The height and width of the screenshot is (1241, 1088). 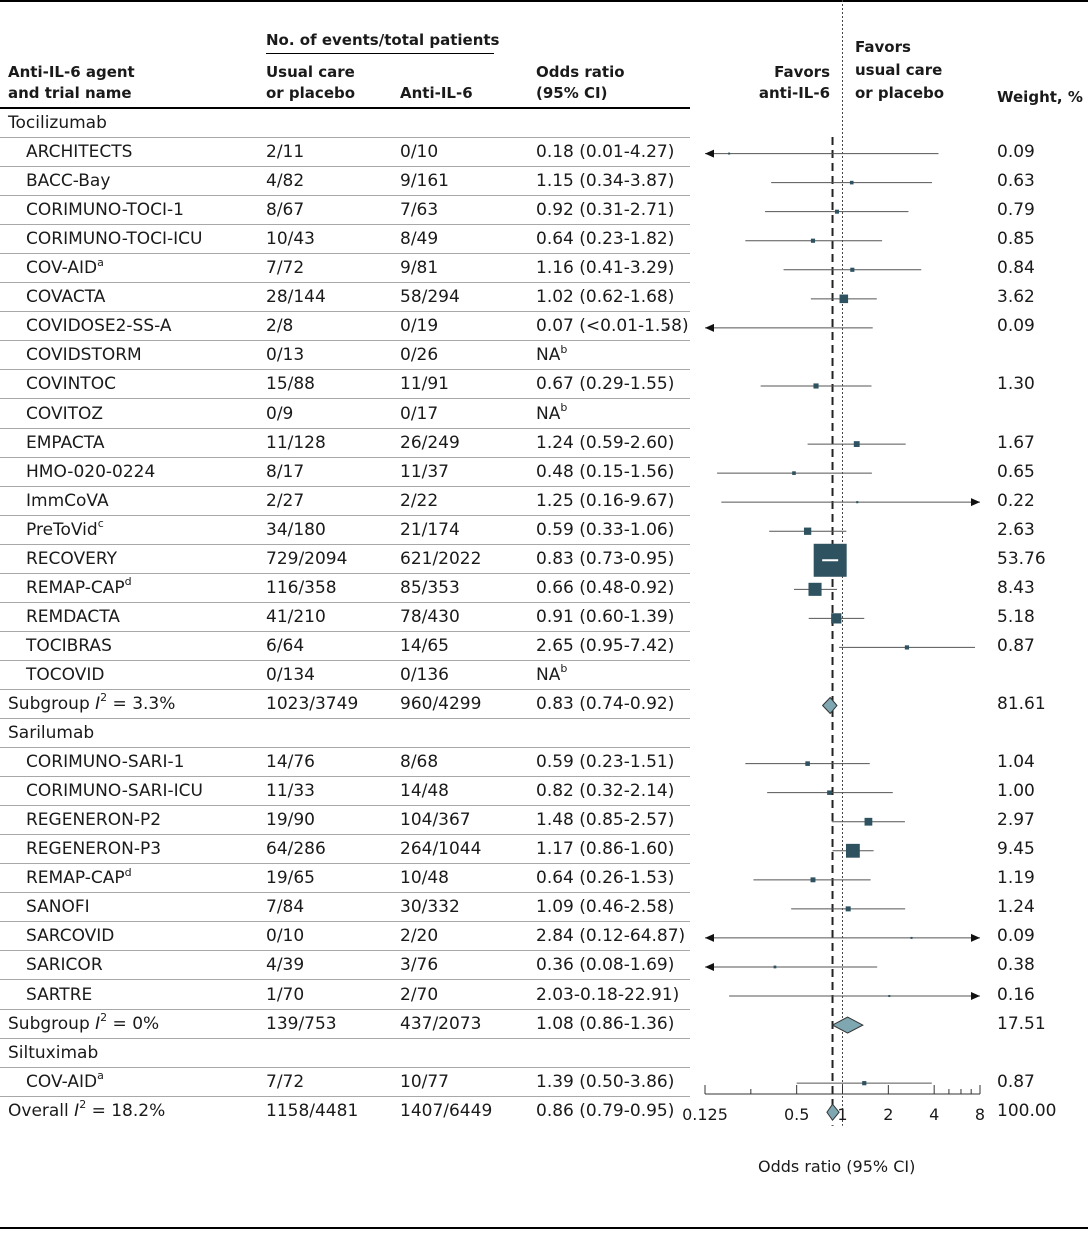 I want to click on trial-name-text: HMO-020-0224, so click(x=91, y=471).